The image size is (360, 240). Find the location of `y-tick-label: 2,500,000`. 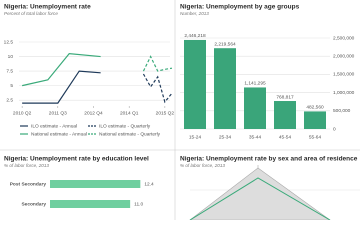

y-tick-label: 2,500,000 is located at coordinates (344, 38).